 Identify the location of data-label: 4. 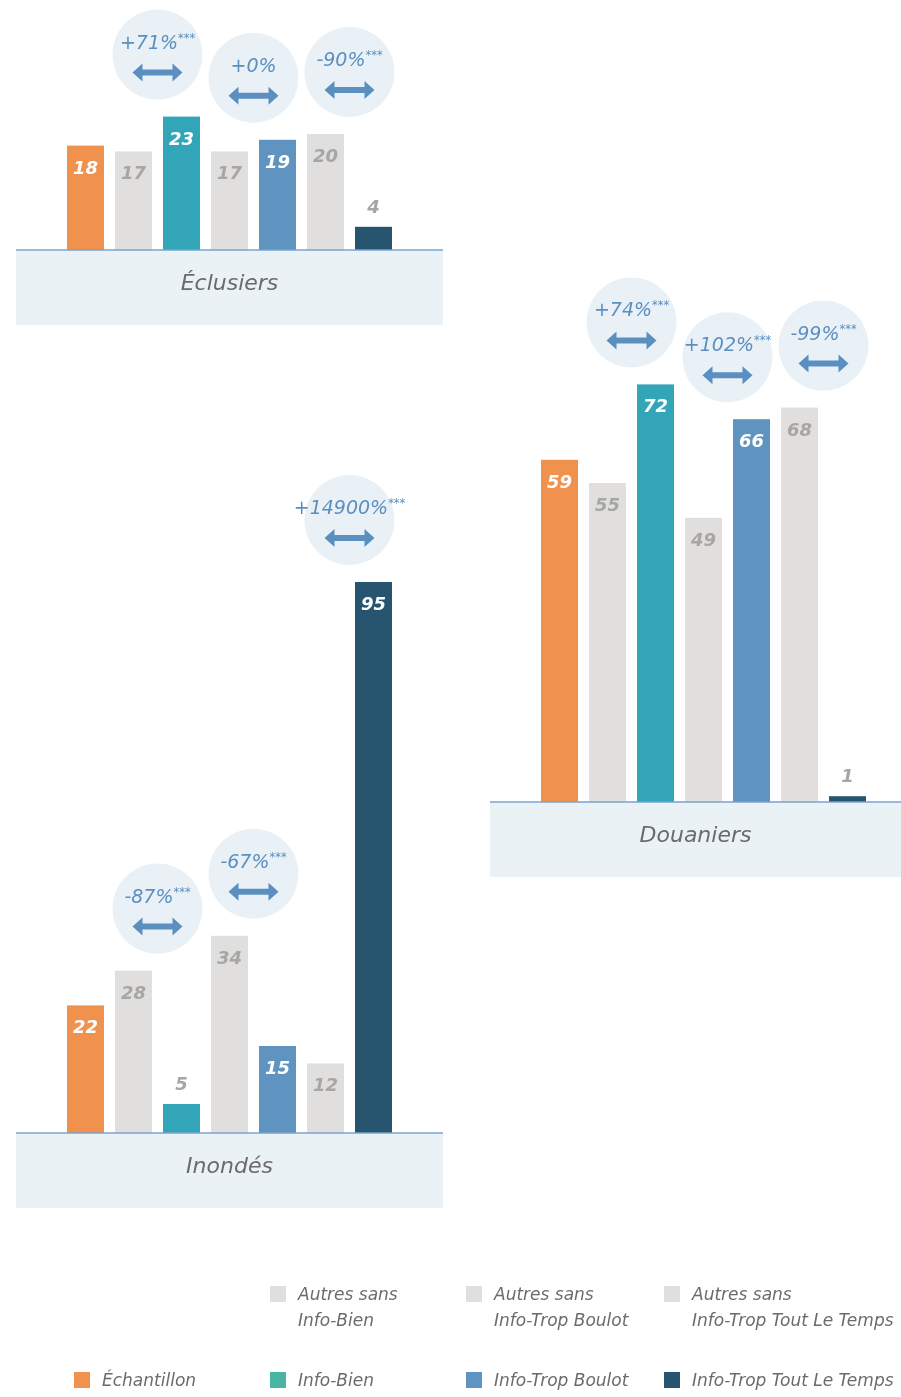
(373, 206).